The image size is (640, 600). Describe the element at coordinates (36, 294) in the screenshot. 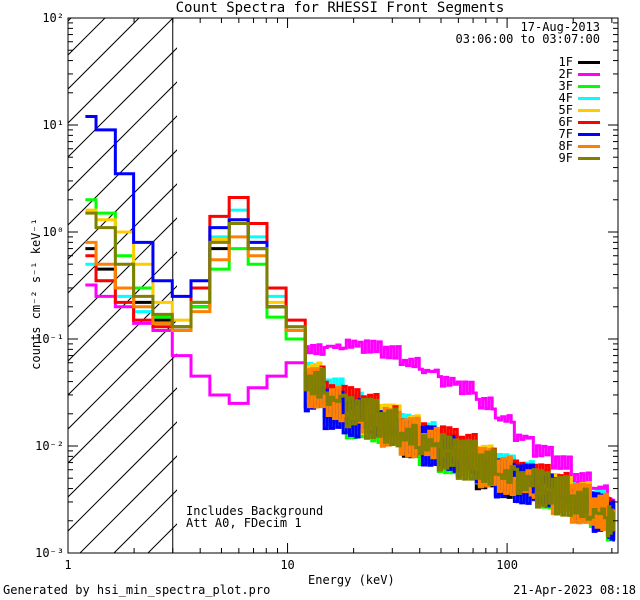

I see `y-axis-label: counts cm⁻² s⁻¹ keV⁻¹` at that location.